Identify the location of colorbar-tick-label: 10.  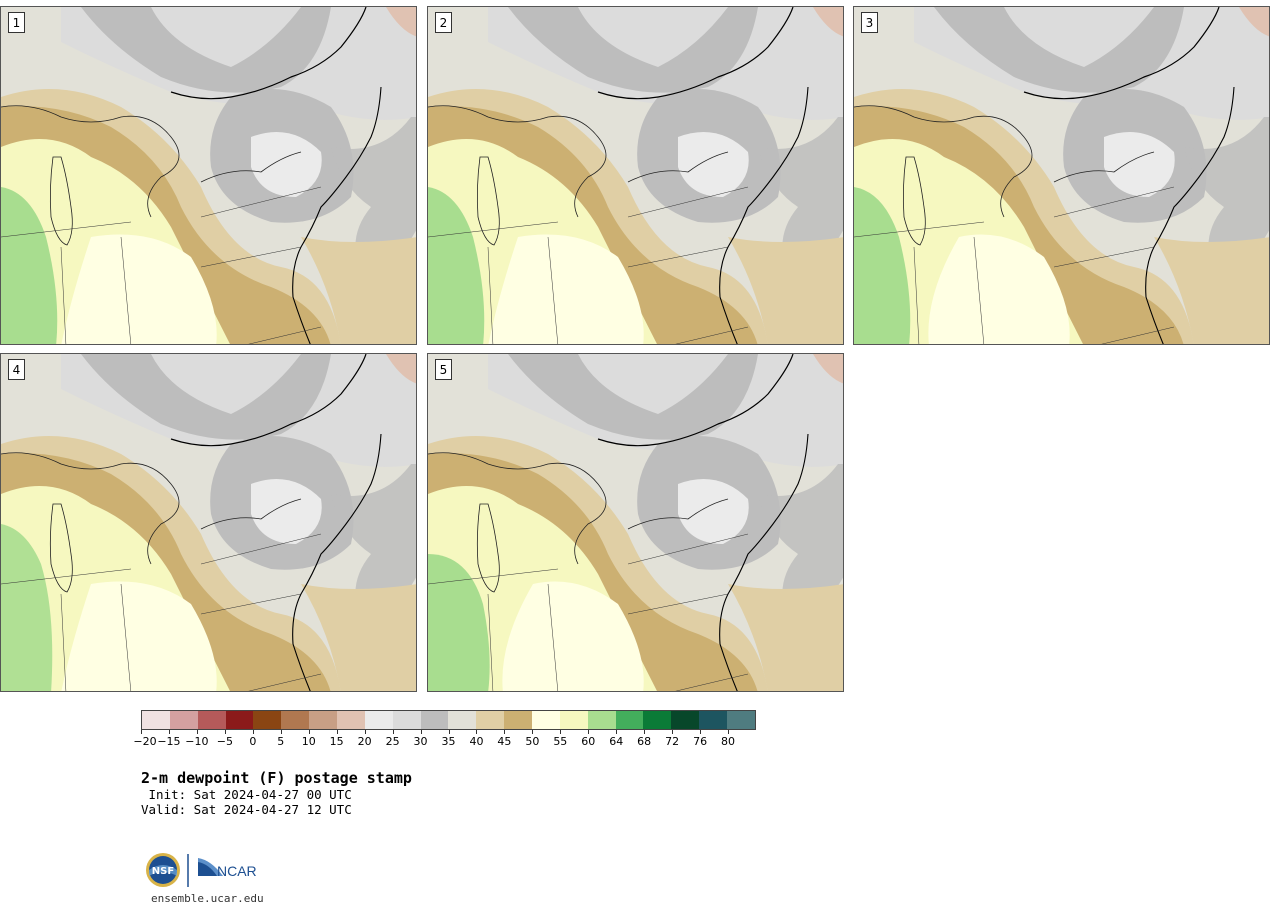
(308, 741).